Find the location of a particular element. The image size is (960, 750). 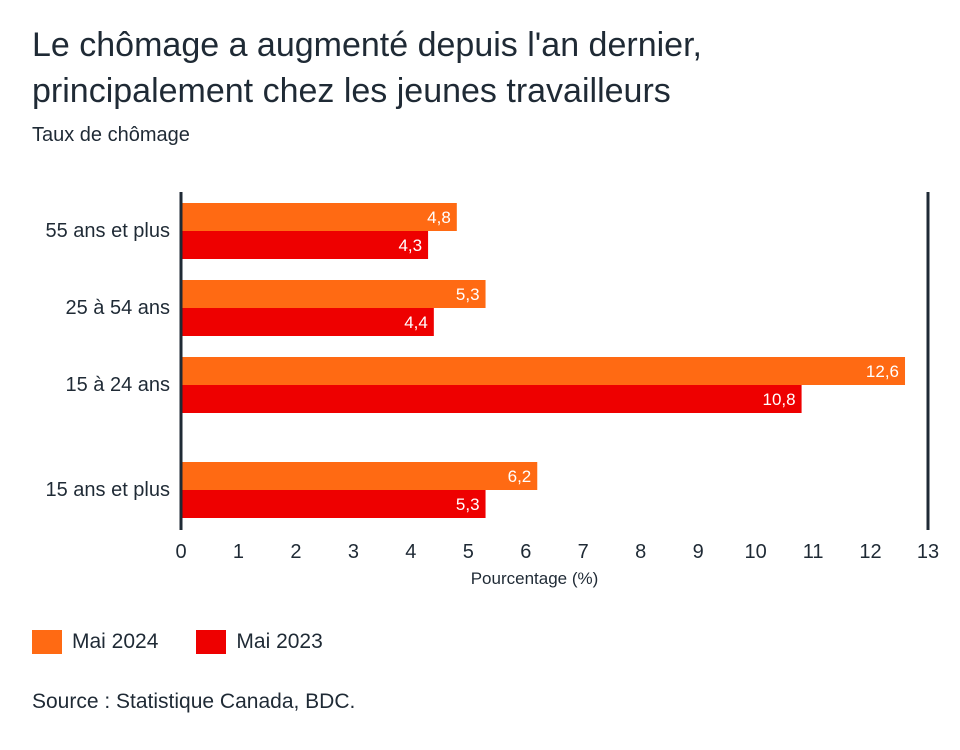

data-label-mai-2024-1: 5,3 is located at coordinates (468, 294).